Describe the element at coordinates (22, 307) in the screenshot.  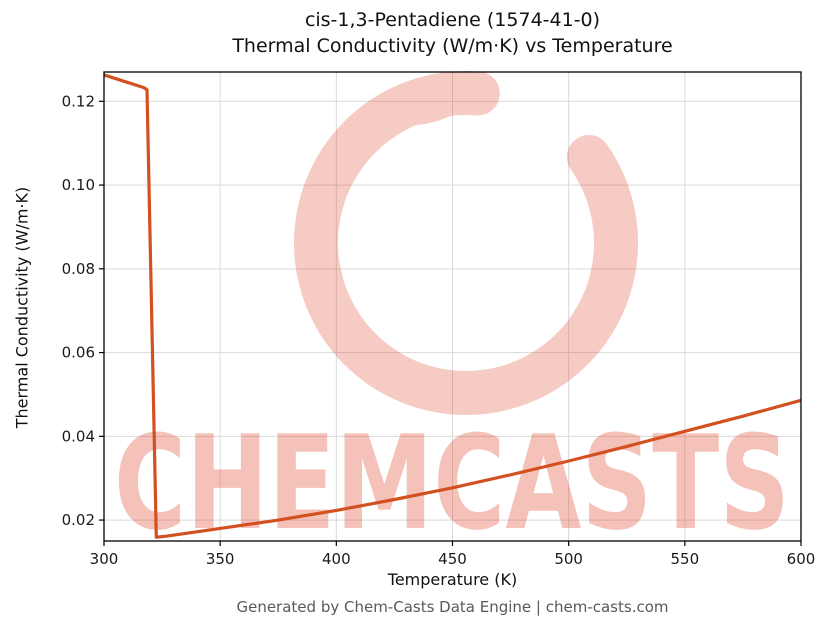
I see `y-axis-label: Thermal Conductivity (W/m·K)` at that location.